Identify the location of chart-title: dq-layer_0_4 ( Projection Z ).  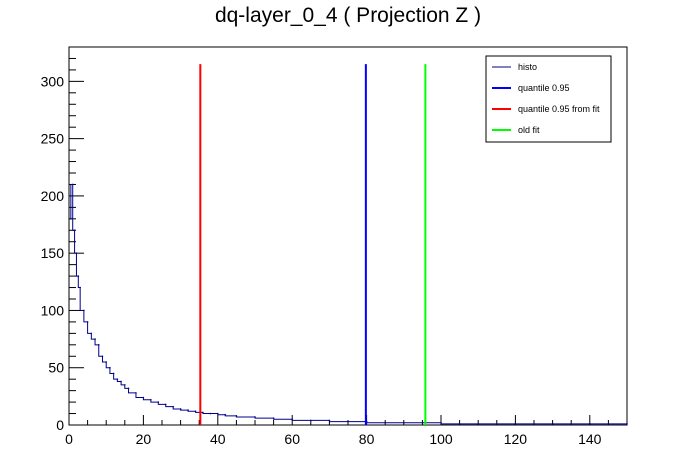
(348, 15).